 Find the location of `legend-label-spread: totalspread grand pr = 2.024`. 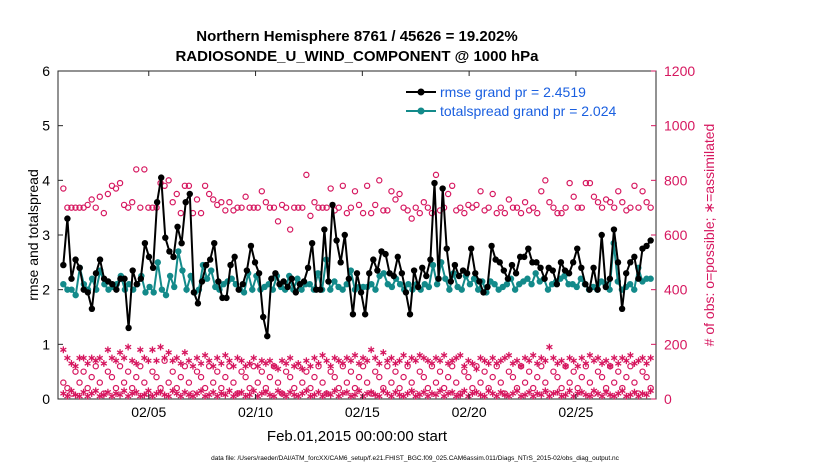

legend-label-spread: totalspread grand pr = 2.024 is located at coordinates (528, 111).